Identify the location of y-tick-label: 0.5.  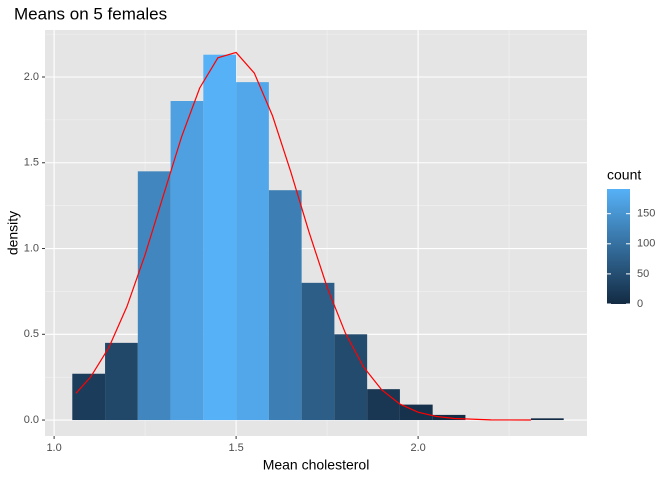
(31, 334).